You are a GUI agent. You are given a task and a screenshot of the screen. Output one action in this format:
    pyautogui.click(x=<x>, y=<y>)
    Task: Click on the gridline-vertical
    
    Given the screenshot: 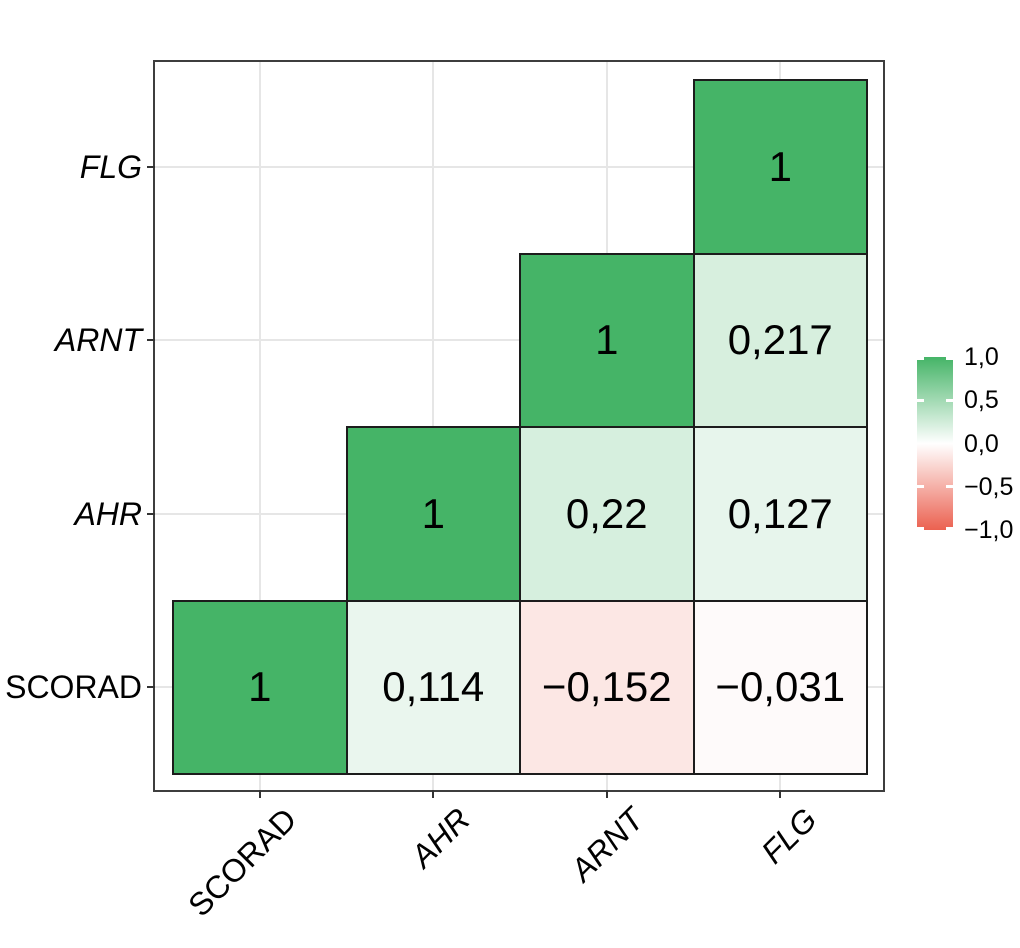 What is the action you would take?
    pyautogui.click(x=259, y=426)
    